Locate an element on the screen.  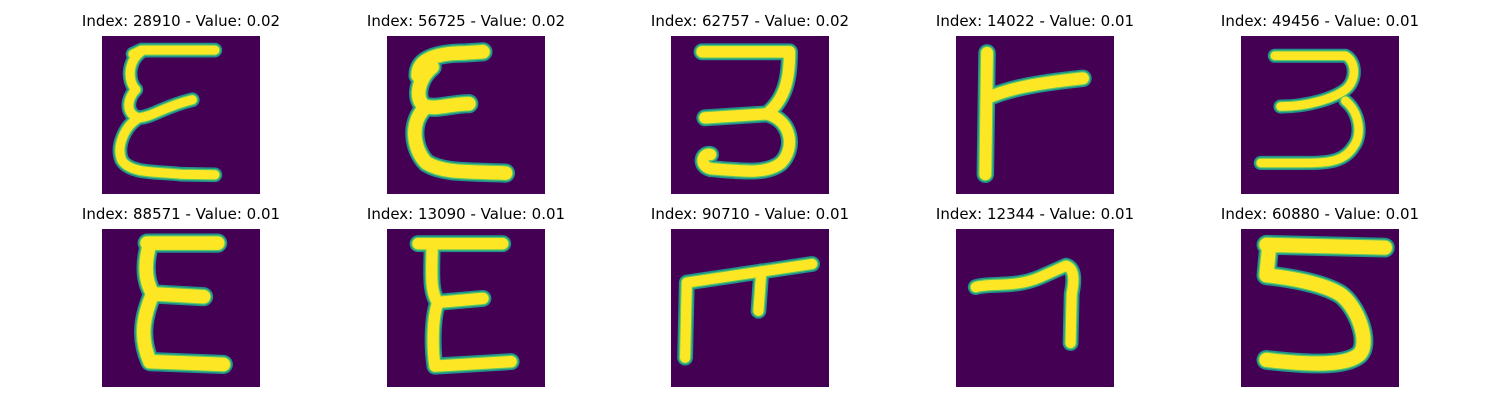
image-cell-5: Index: 49456 - Value: 0.01 is located at coordinates (1320, 103).